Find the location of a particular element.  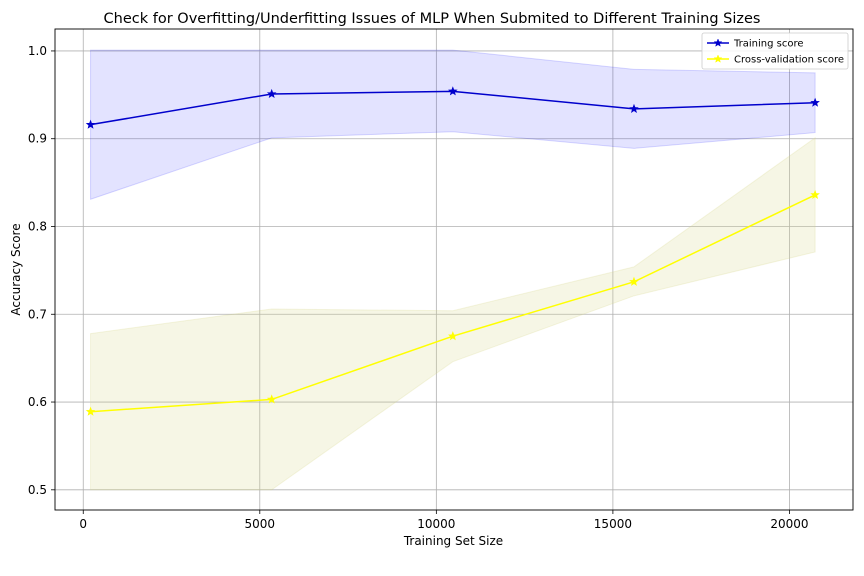

y-tick-label-4: 0.9 is located at coordinates (37, 139).